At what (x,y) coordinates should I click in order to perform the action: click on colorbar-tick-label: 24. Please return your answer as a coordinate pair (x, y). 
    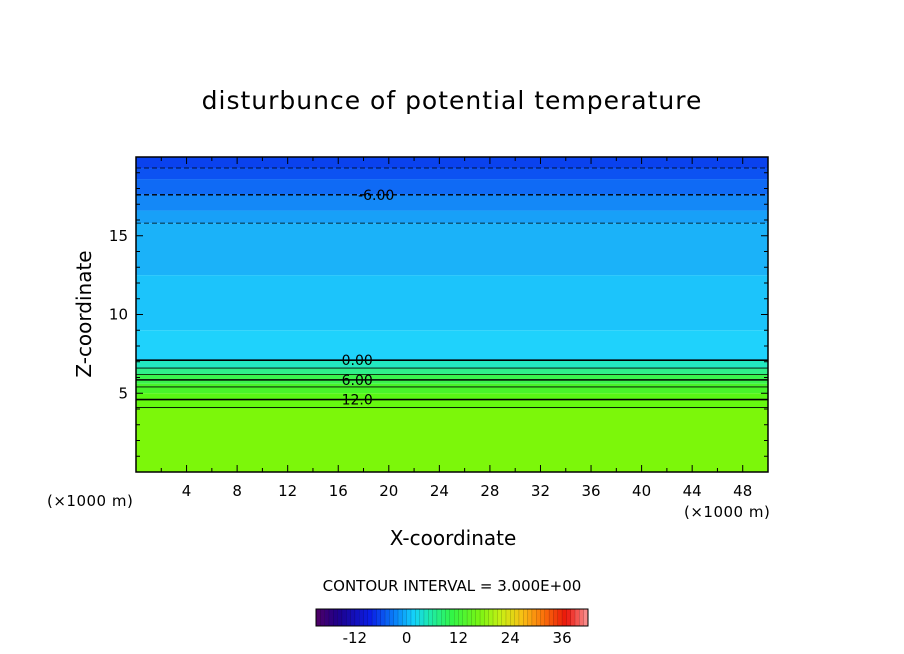
    Looking at the image, I should click on (510, 638).